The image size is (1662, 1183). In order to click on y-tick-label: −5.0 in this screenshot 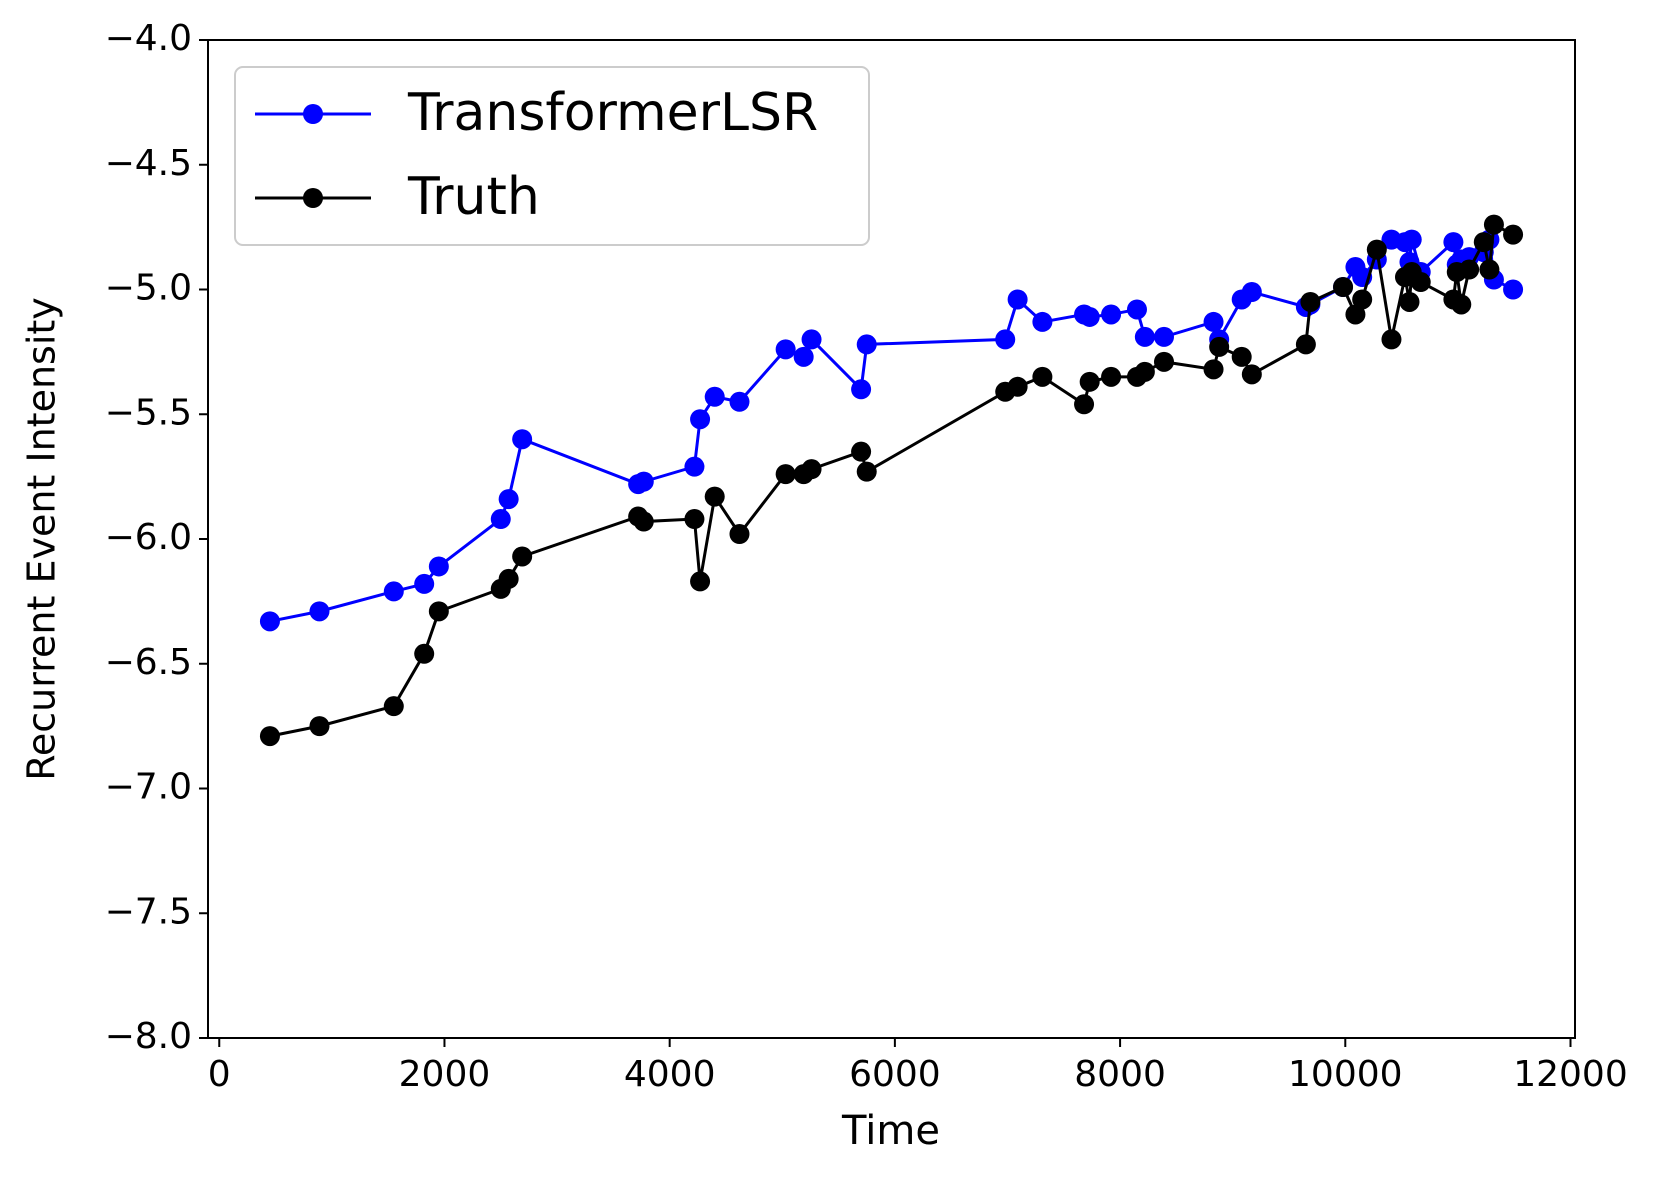, I will do `click(148, 288)`.